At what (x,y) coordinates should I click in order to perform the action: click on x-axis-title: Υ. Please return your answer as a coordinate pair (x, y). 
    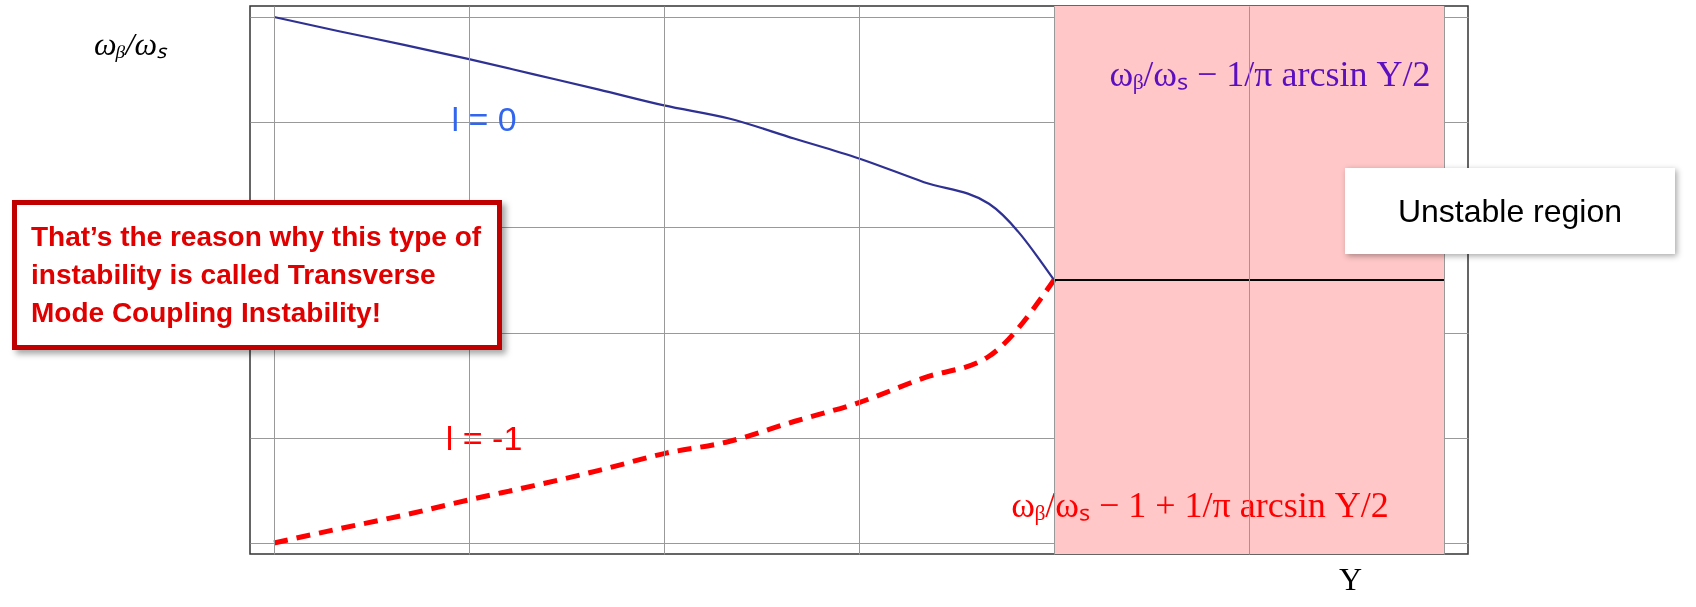
    Looking at the image, I should click on (1350, 578).